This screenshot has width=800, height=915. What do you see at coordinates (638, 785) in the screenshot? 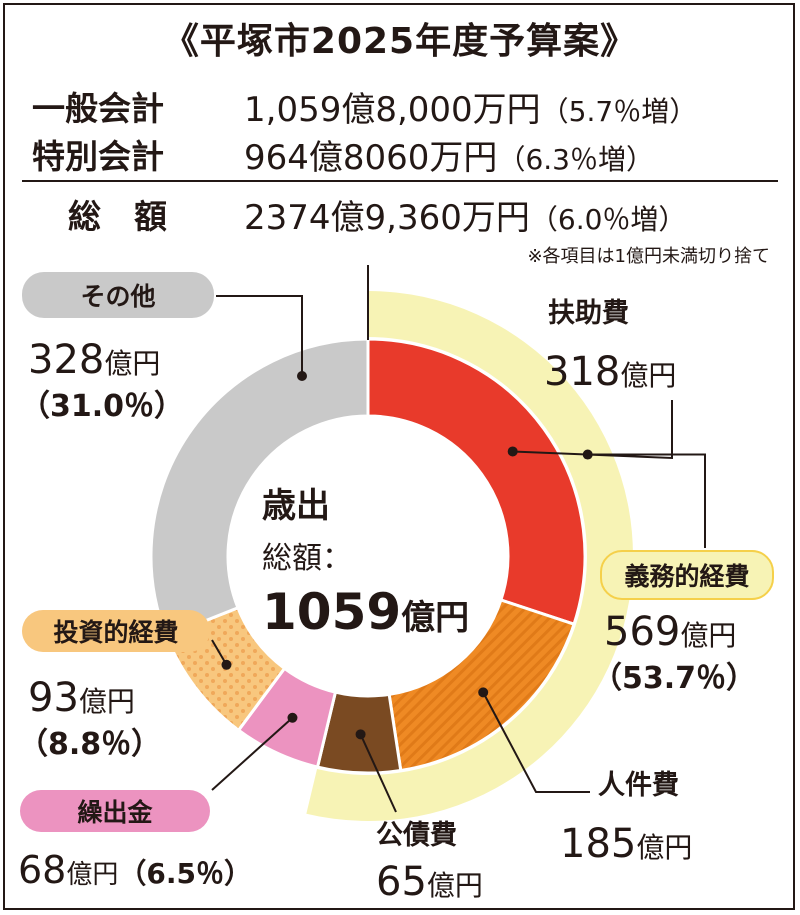
I see `label-jinken: 人件費` at bounding box center [638, 785].